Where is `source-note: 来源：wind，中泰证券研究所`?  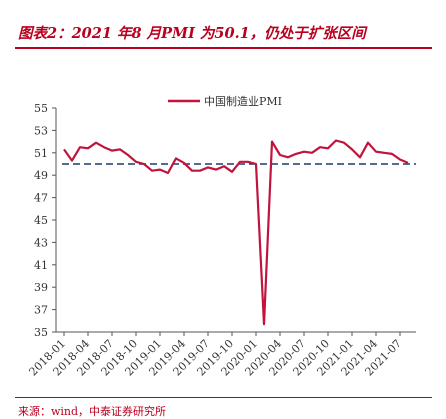
source-note: 来源：wind，中泰证券研究所 is located at coordinates (92, 411).